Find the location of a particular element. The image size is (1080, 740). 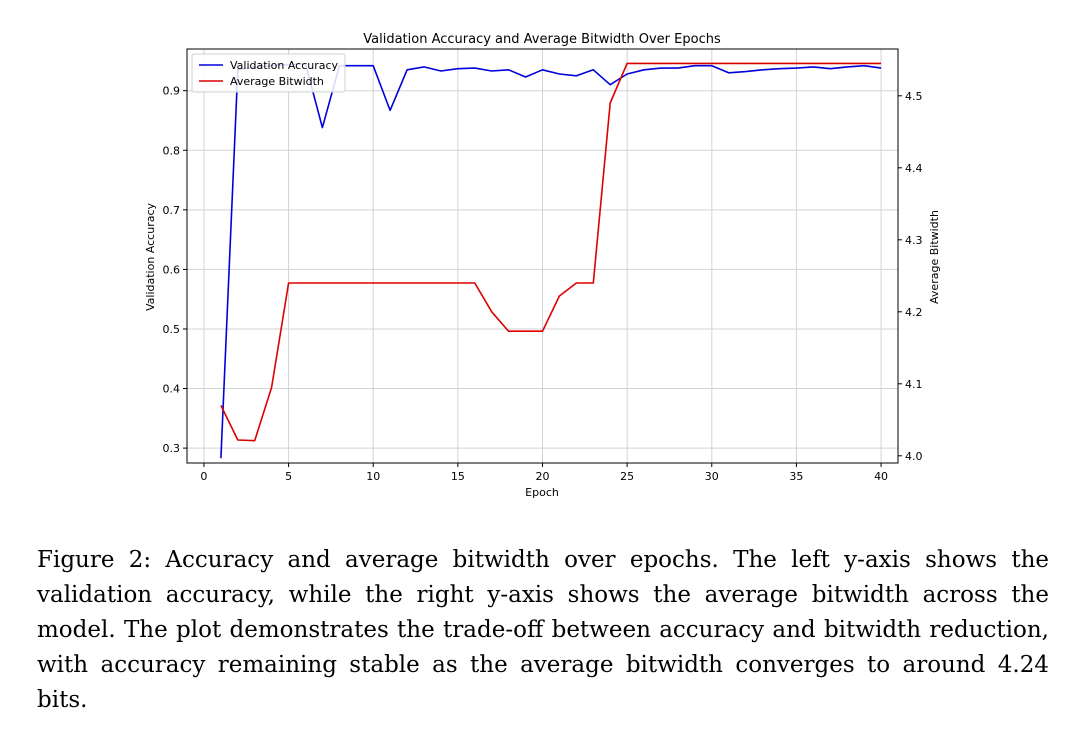

legend: Validation Accuracy Average Bitwidth is located at coordinates (268, 73).